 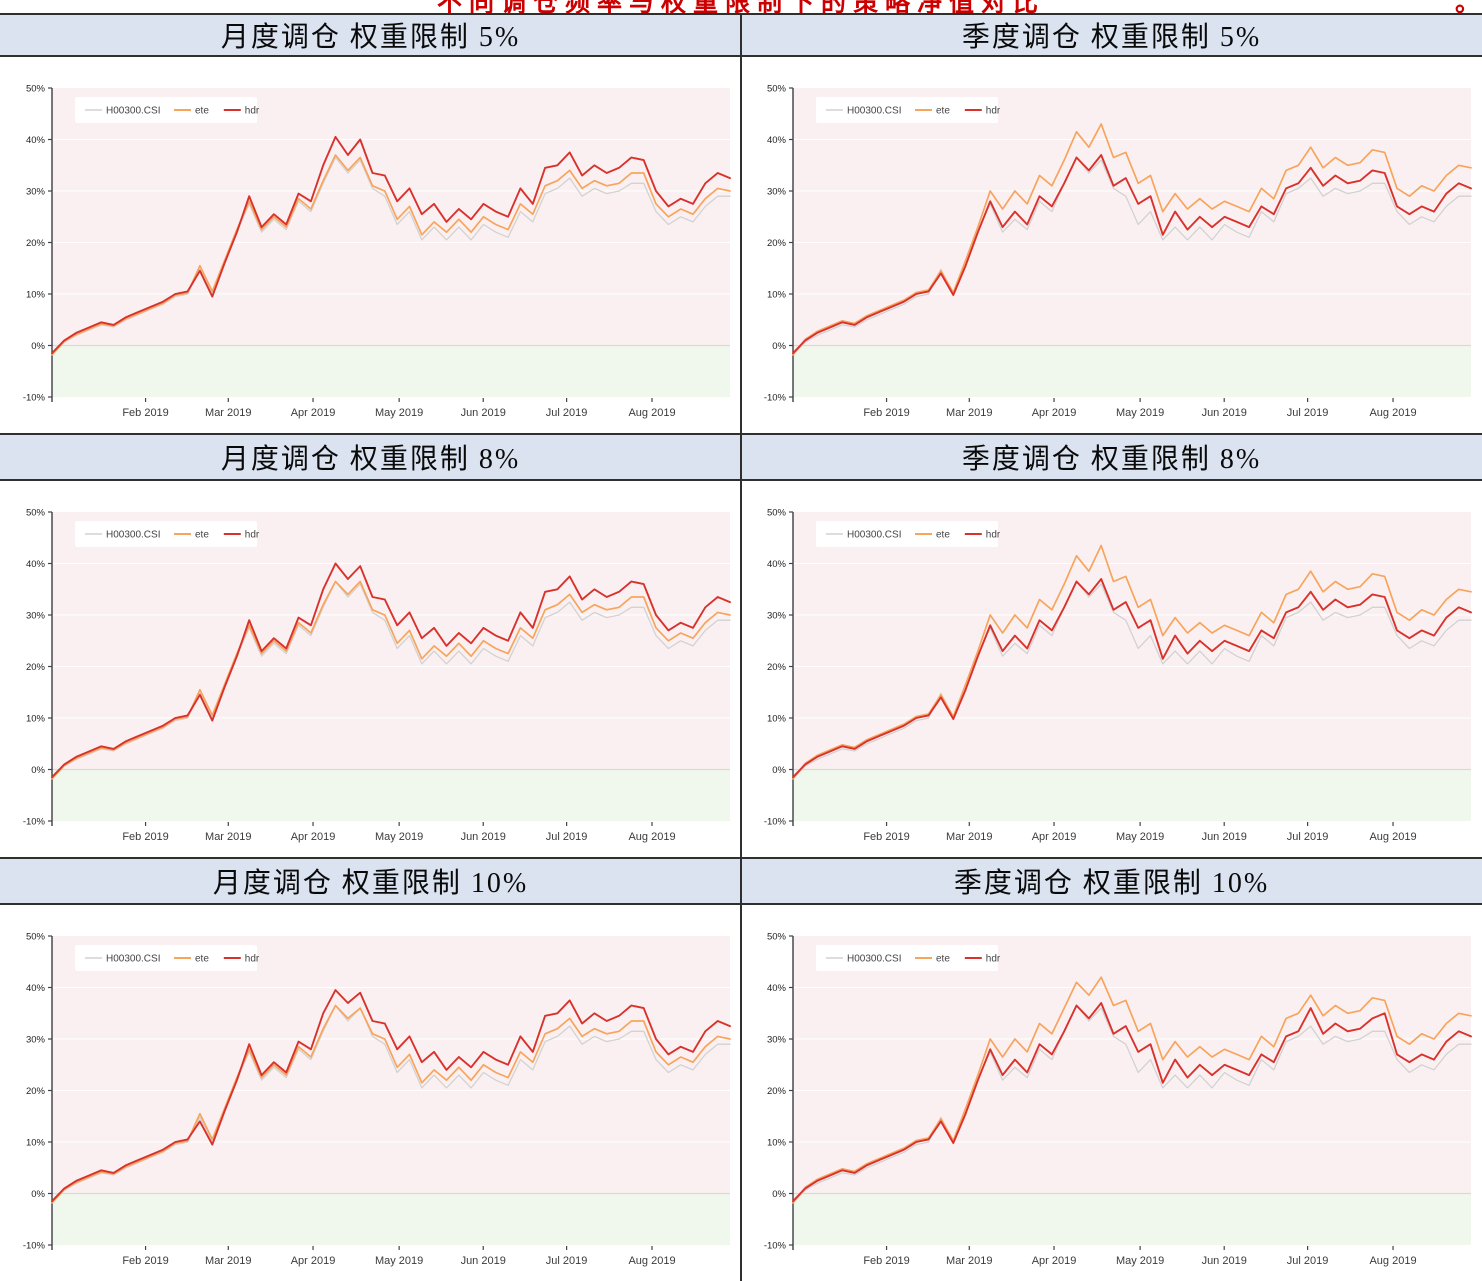 What do you see at coordinates (741, 647) in the screenshot?
I see `column-divider` at bounding box center [741, 647].